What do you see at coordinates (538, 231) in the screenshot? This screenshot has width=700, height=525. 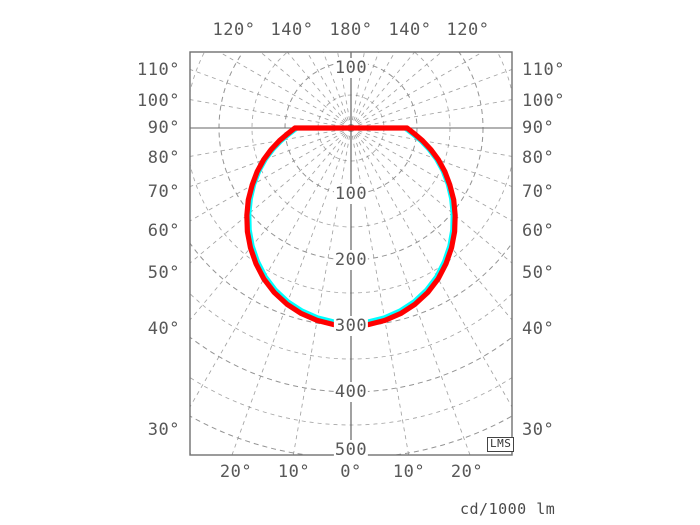 I see `angle-label-right: 60°` at bounding box center [538, 231].